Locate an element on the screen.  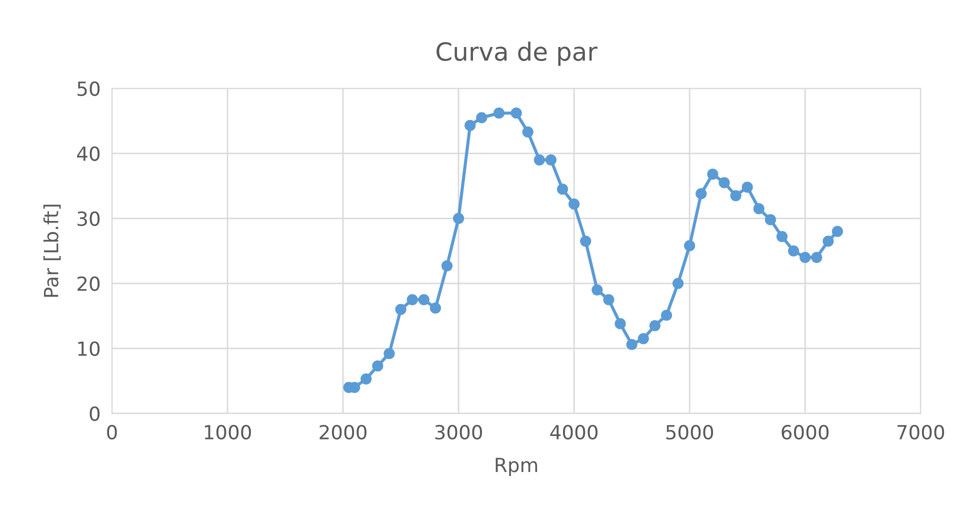
x-tick-label: 0 is located at coordinates (112, 432).